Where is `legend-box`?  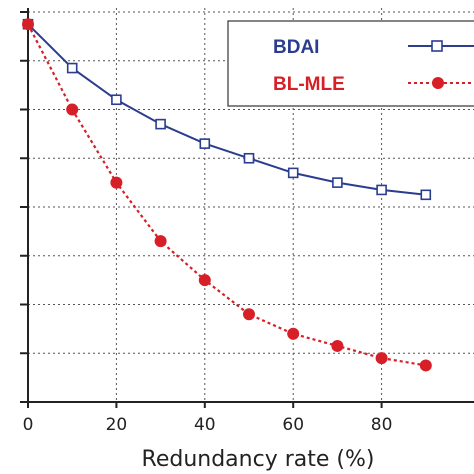
legend-box is located at coordinates (350, 63).